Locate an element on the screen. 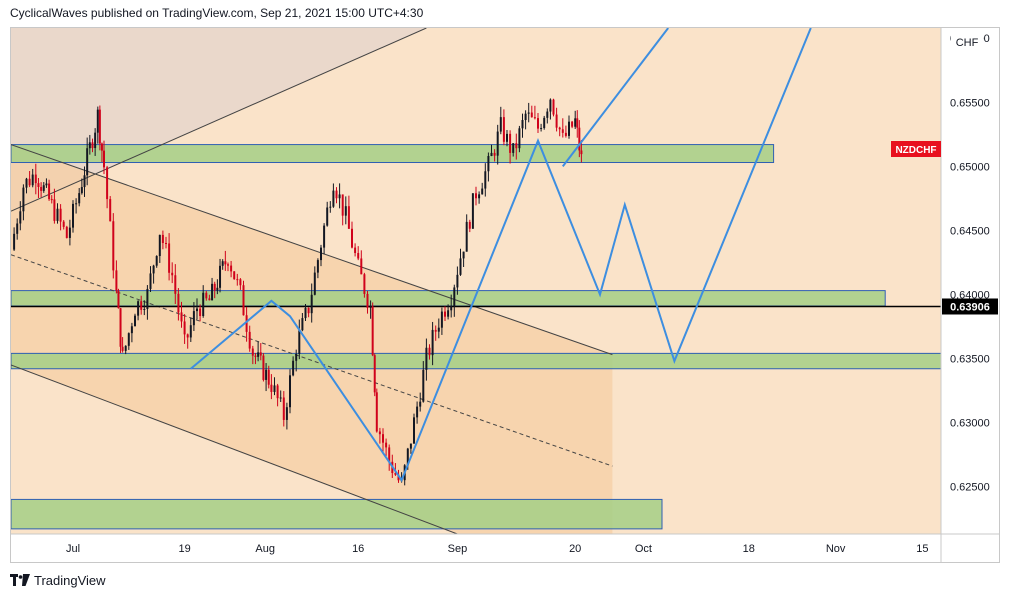 The image size is (1009, 598). x-tick-label: Jul is located at coordinates (73, 549).